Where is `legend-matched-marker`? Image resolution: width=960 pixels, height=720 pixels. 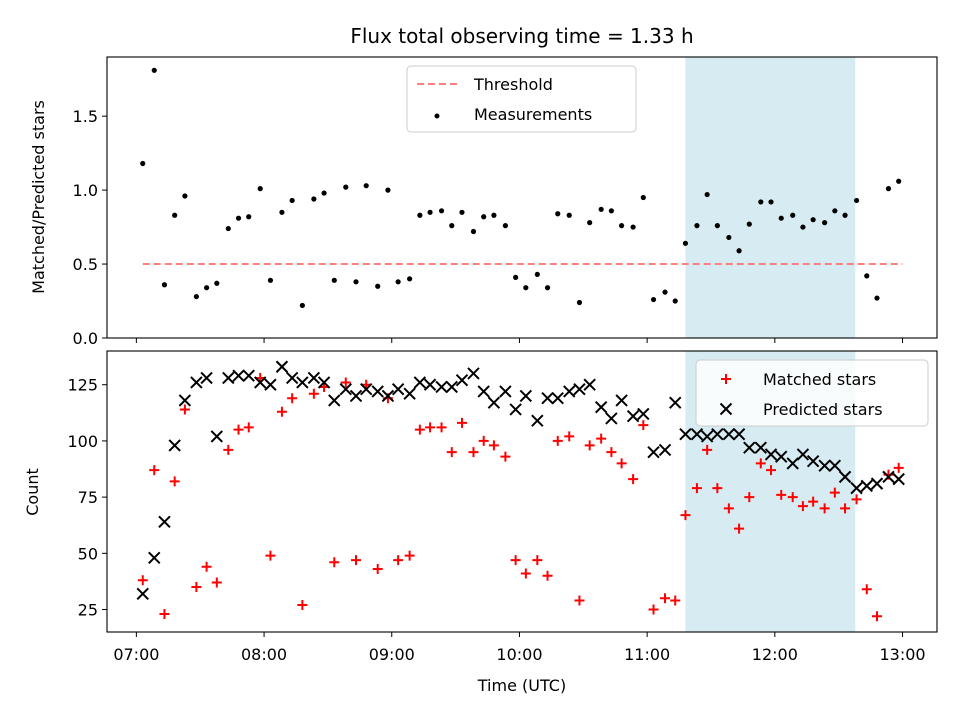 legend-matched-marker is located at coordinates (726, 379).